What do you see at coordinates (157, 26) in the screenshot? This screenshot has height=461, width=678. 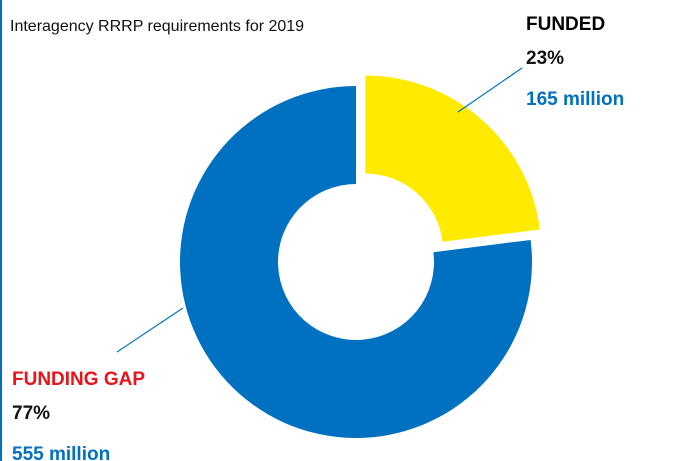 I see `chart-title: Interagency RRRP requirements for 2019` at bounding box center [157, 26].